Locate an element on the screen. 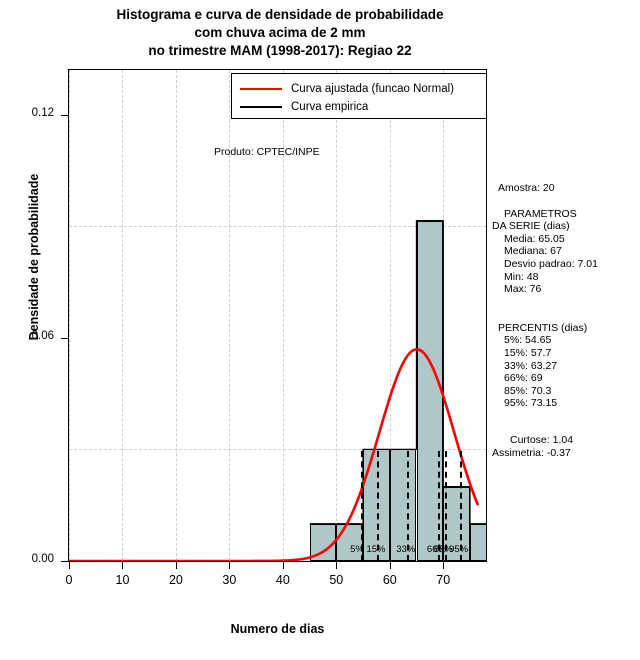 The width and height of the screenshot is (640, 660). stat-percentis-header: PERCENTIS (dias) is located at coordinates (543, 327).